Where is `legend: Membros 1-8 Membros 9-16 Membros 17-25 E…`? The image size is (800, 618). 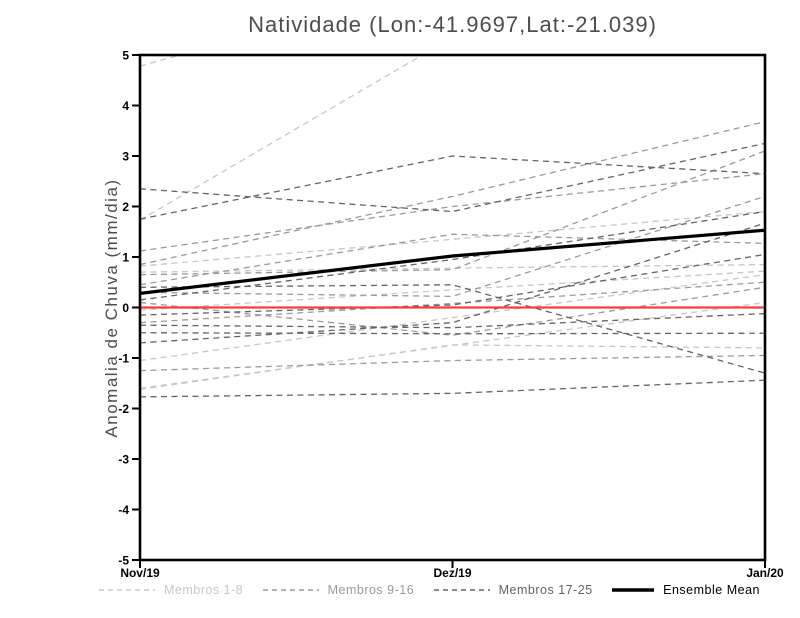 legend: Membros 1-8 Membros 9-16 Membros 17-25 E… is located at coordinates (429, 590).